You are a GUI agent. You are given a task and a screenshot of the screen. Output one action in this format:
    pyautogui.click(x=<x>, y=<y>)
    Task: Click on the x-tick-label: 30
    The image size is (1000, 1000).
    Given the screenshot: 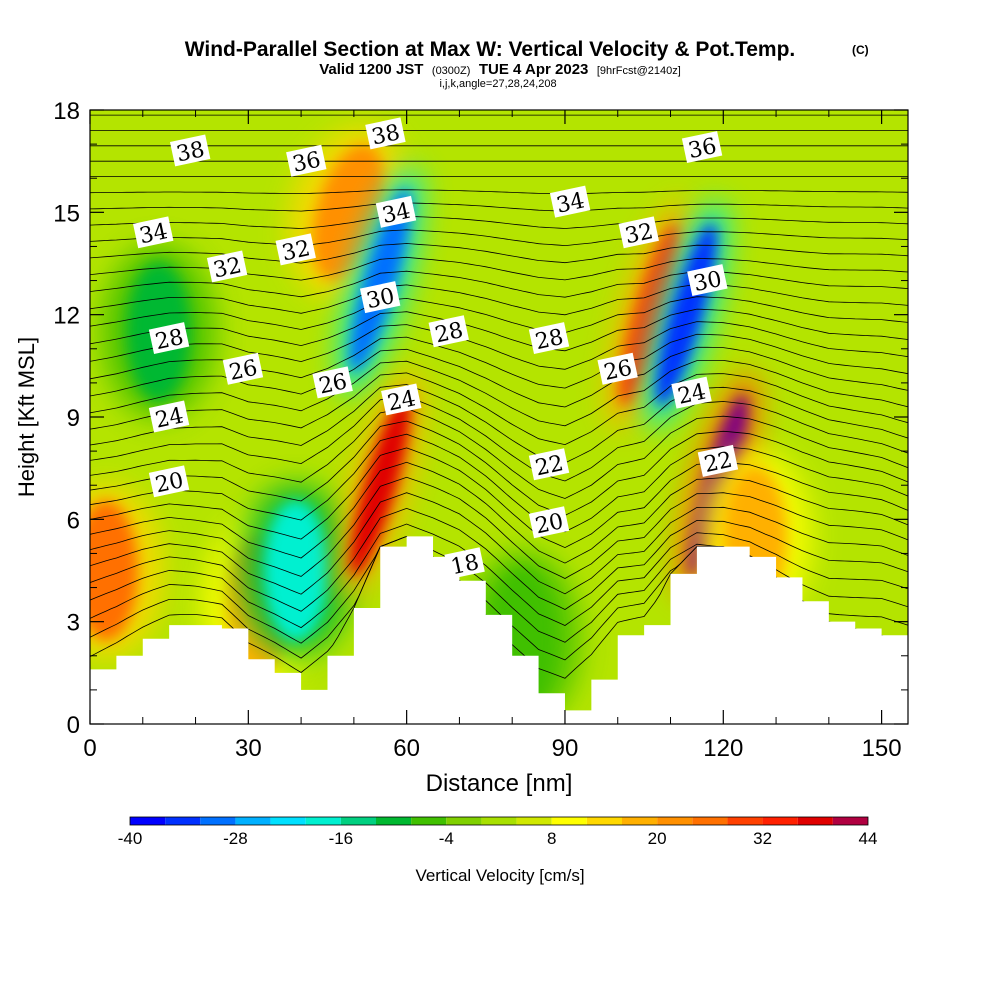 What is the action you would take?
    pyautogui.click(x=248, y=748)
    